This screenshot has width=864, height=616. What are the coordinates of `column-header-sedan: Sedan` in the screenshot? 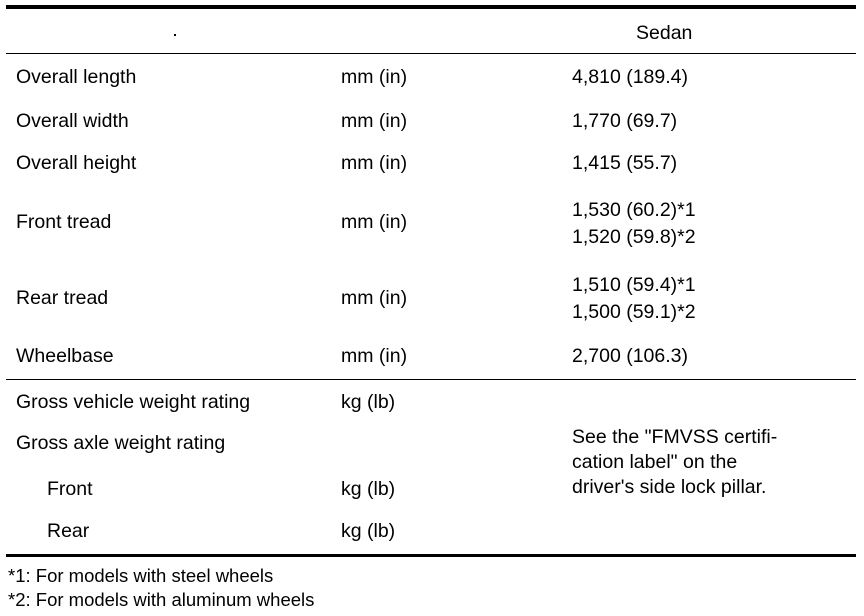 It's located at (664, 33).